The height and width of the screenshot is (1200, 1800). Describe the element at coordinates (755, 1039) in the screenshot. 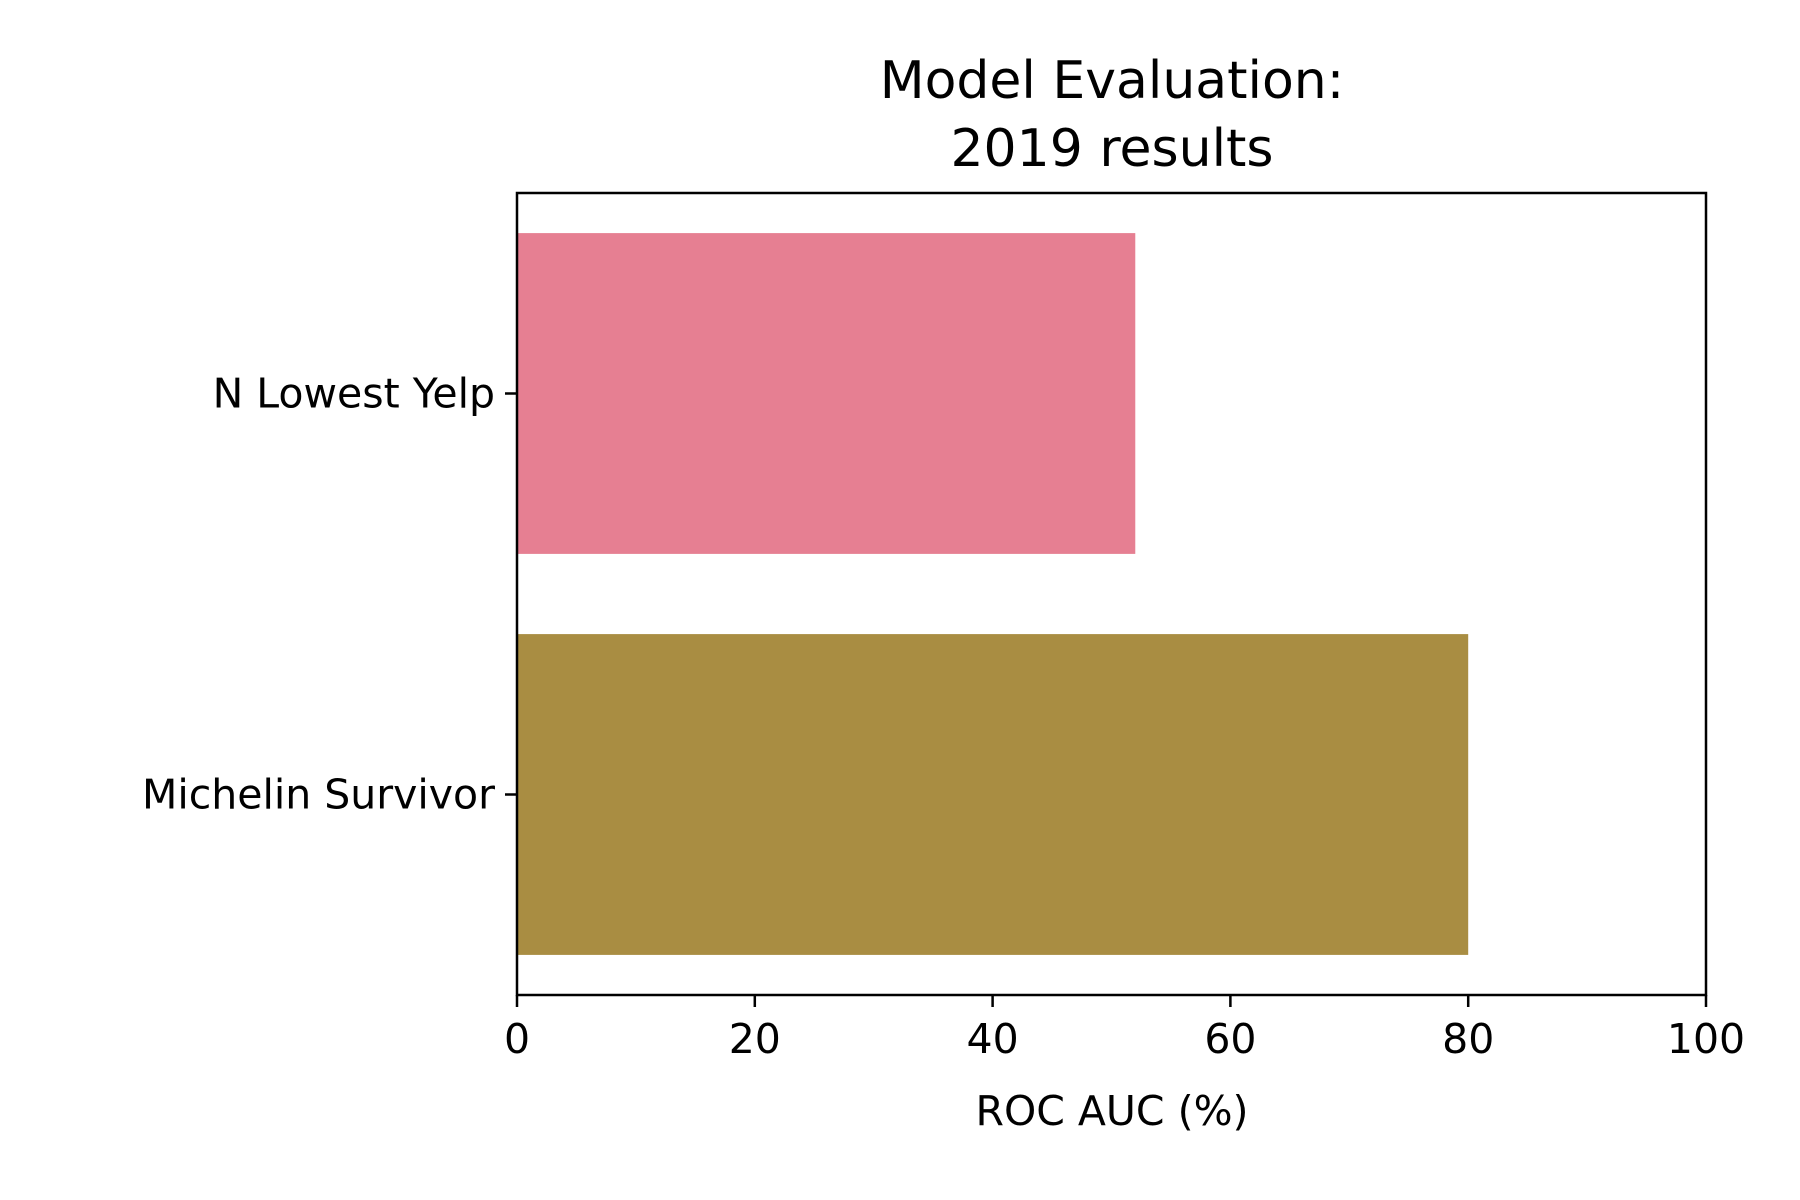

I see `x-tick-label-20: 20` at that location.